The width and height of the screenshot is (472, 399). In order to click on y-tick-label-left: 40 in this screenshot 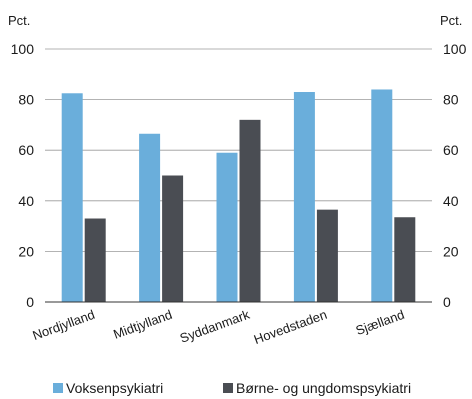, I will do `click(26, 201)`.